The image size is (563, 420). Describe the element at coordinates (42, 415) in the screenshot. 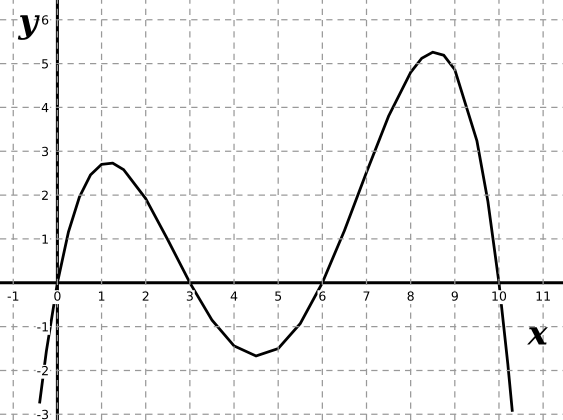

I see `y-tick-label: -3` at that location.